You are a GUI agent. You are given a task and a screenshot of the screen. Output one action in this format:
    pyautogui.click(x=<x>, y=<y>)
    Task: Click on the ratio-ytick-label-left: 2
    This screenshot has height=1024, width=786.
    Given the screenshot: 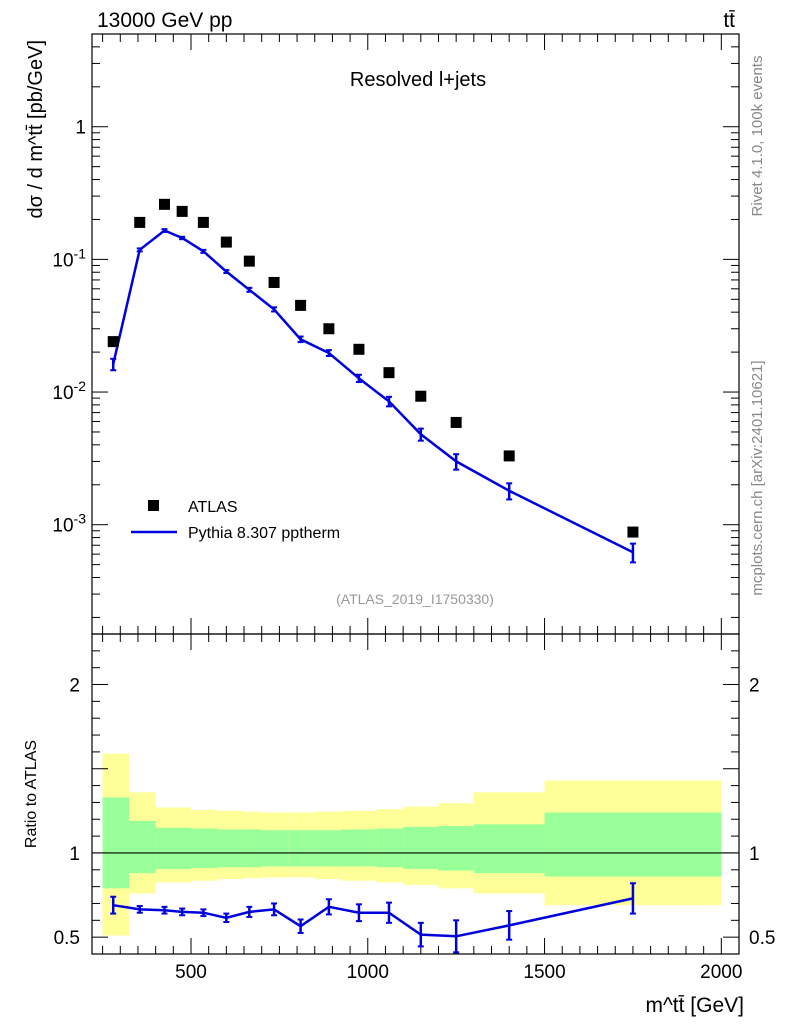 What is the action you would take?
    pyautogui.click(x=74, y=686)
    